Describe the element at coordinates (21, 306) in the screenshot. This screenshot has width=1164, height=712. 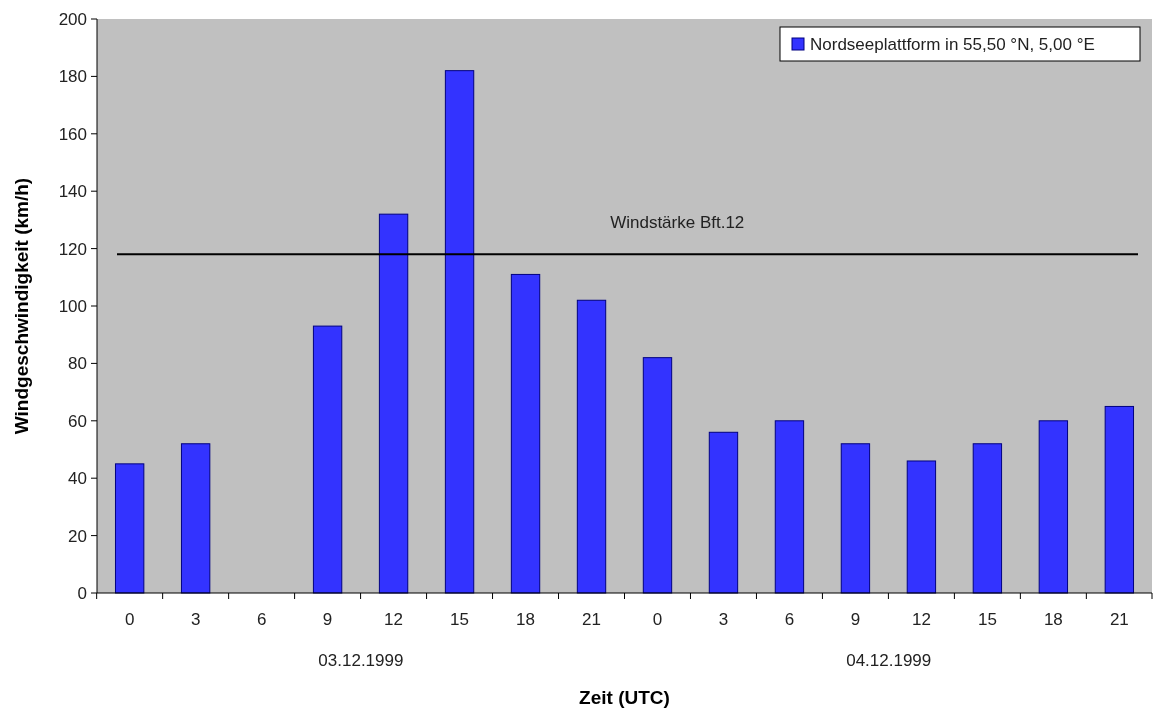
I see `y-axis-title: Windgeschwindigkeit (km/h)` at that location.